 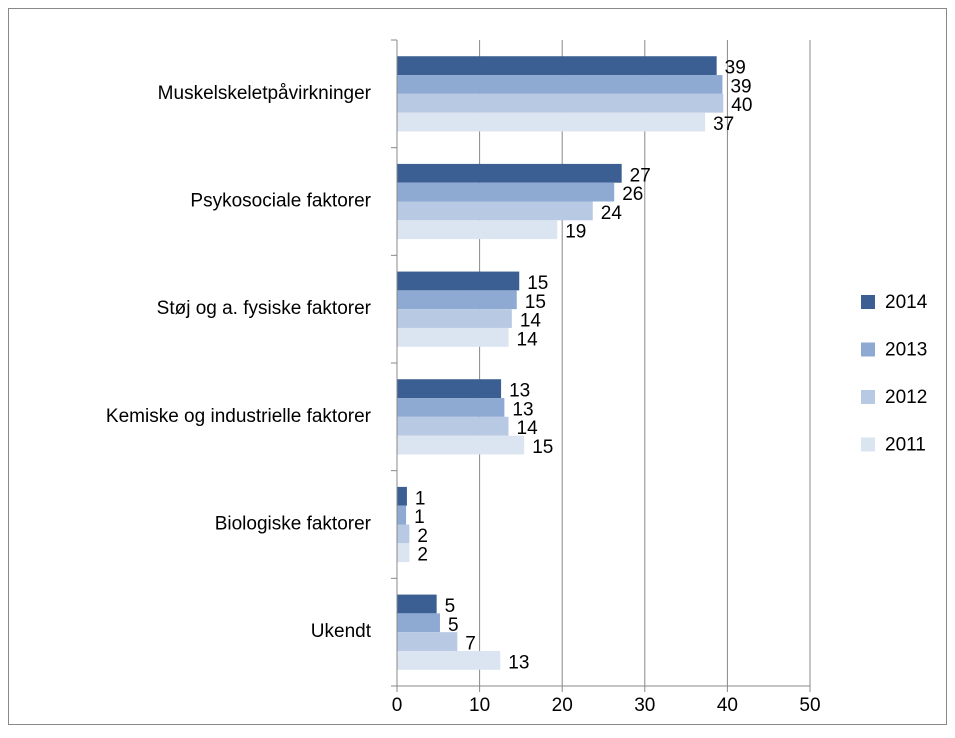 I want to click on data-label: 40, so click(x=741, y=105).